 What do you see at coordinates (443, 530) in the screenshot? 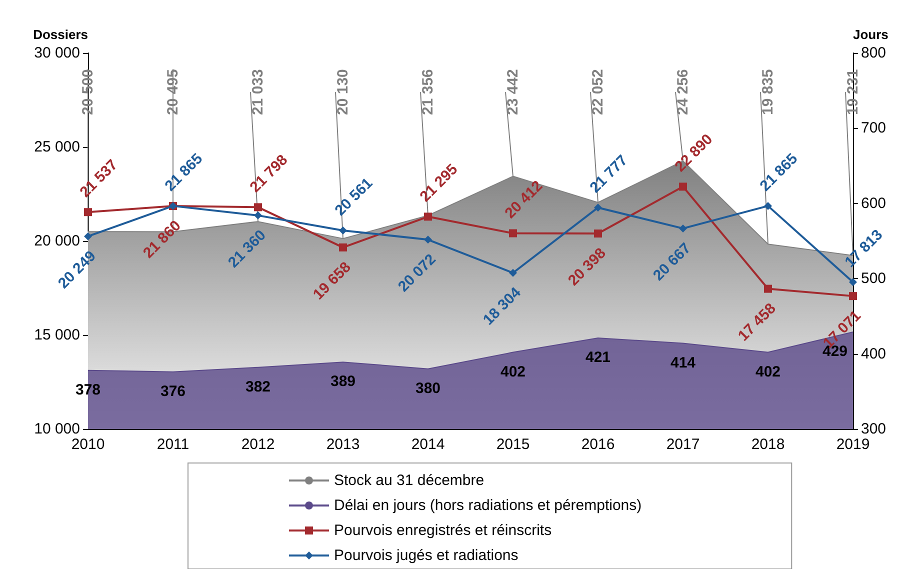
I see `legend-label: Pourvois enregistrés et réinscrits` at bounding box center [443, 530].